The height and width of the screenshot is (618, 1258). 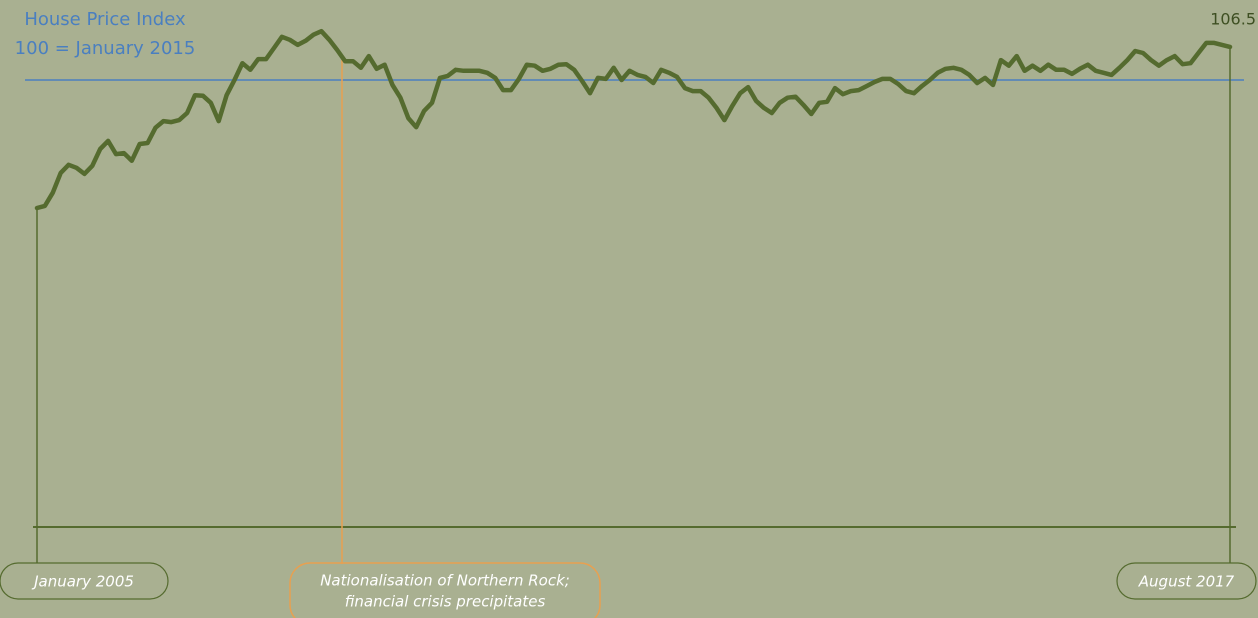 I want to click on annotation-box, so click(x=445, y=590).